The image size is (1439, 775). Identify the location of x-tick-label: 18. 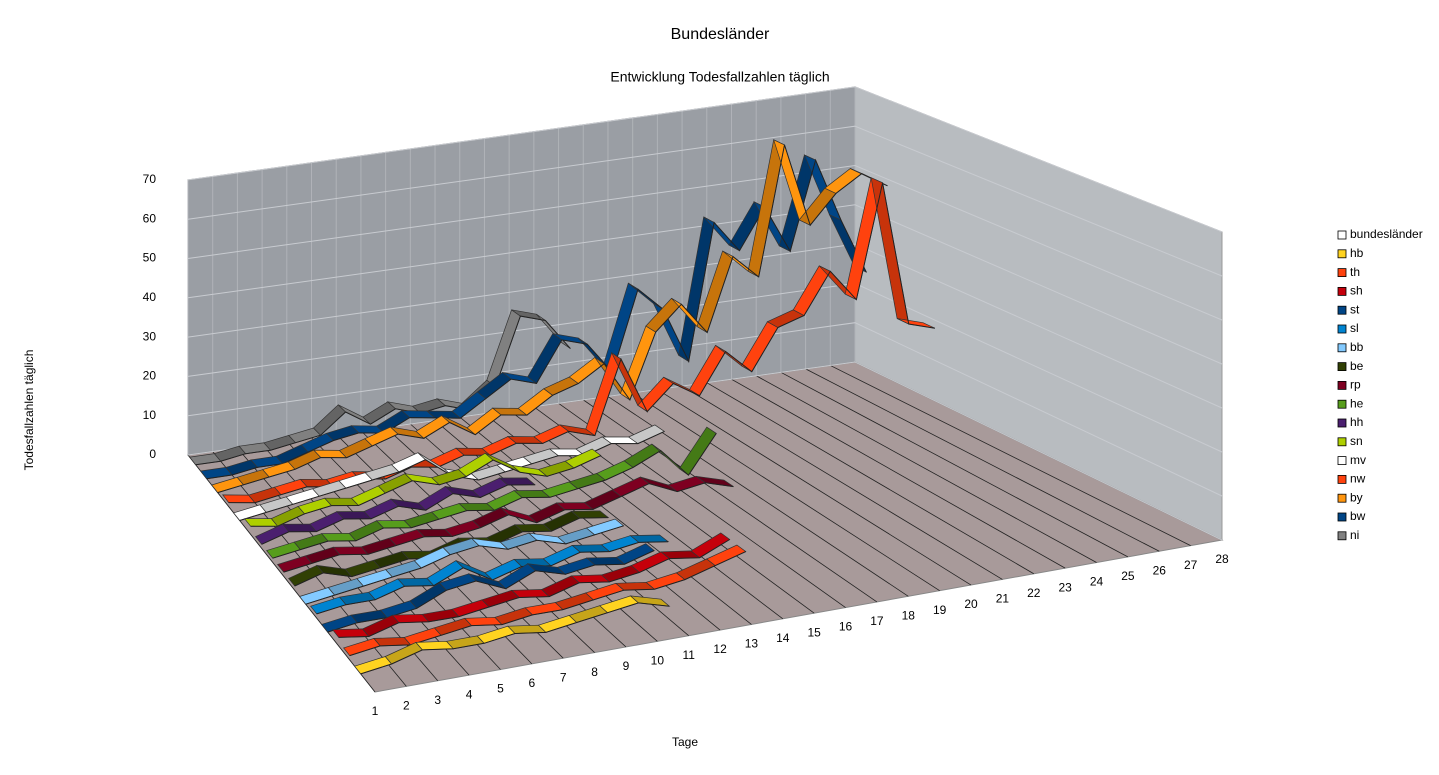
(909, 615).